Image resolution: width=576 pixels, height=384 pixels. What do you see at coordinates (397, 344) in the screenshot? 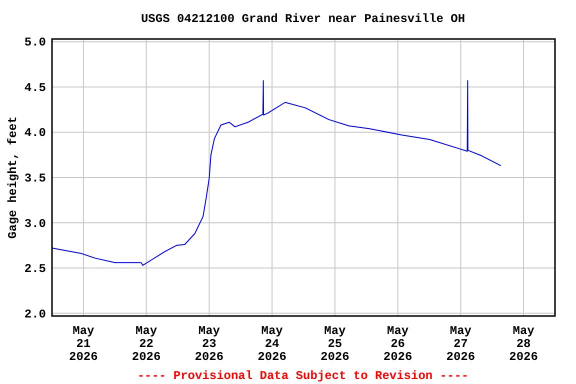
I see `x-tick-label: May 26 2026` at bounding box center [397, 344].